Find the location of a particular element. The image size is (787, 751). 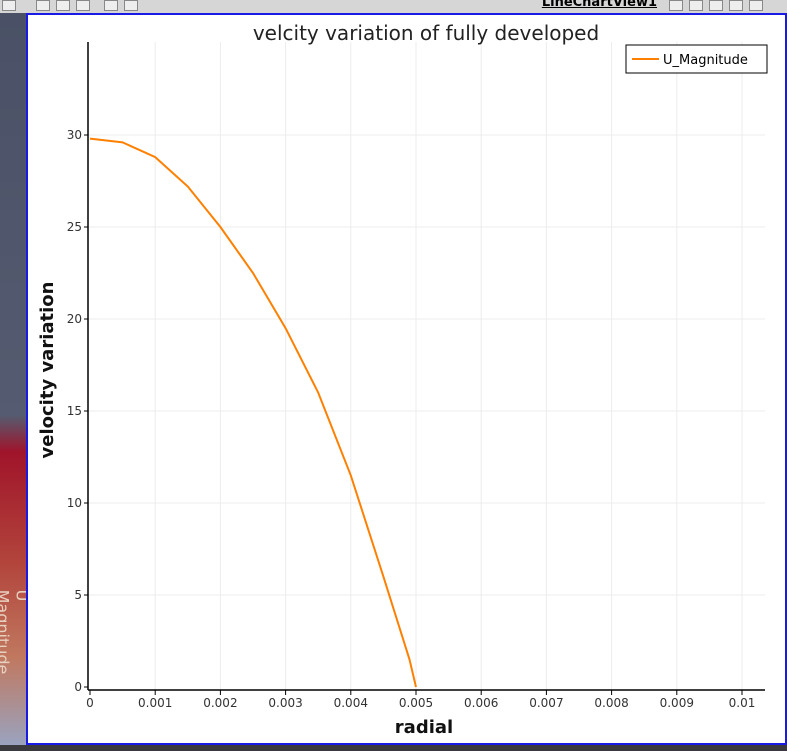

y-tick-label: 20 is located at coordinates (74, 319).